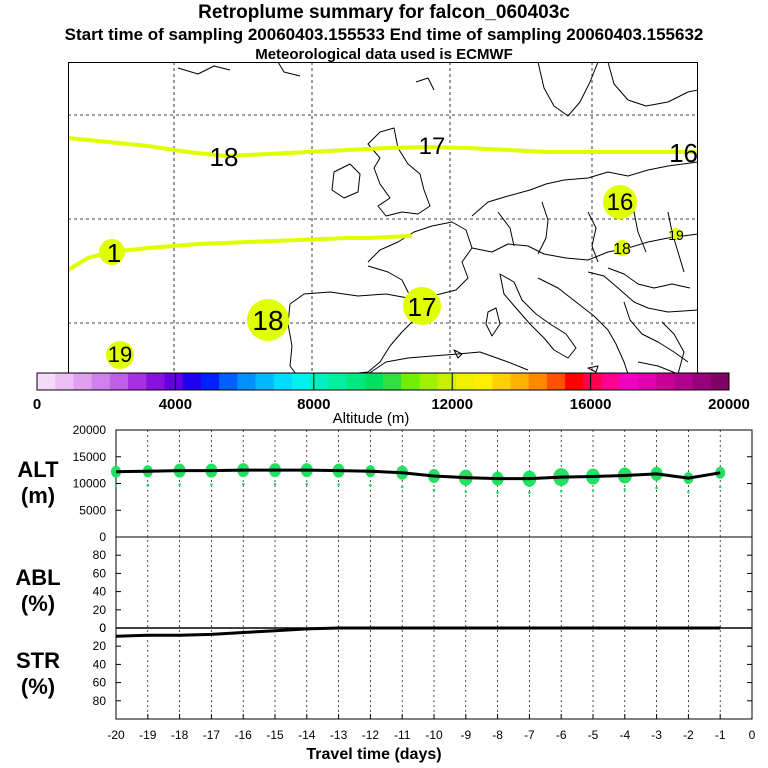 The width and height of the screenshot is (768, 768). What do you see at coordinates (418, 632) in the screenshot?
I see `stratospheric-line` at bounding box center [418, 632].